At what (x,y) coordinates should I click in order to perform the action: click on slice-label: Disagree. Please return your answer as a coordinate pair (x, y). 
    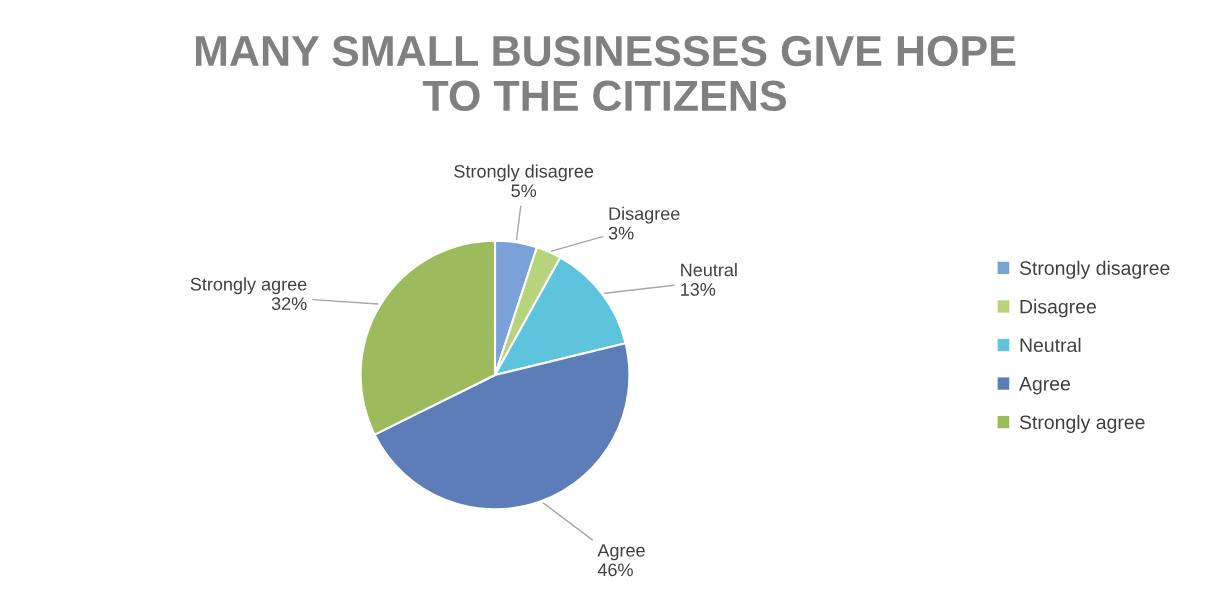
    Looking at the image, I should click on (644, 215).